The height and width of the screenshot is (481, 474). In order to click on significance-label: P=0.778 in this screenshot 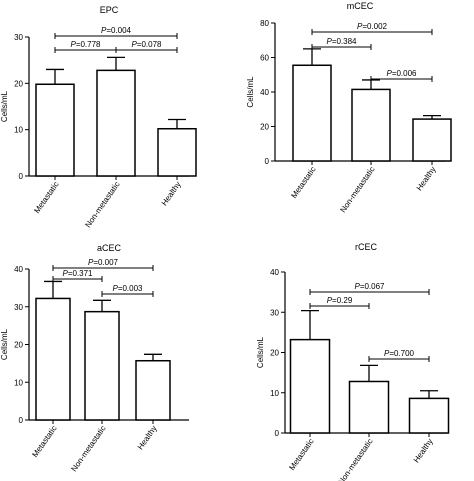, I will do `click(85, 44)`.